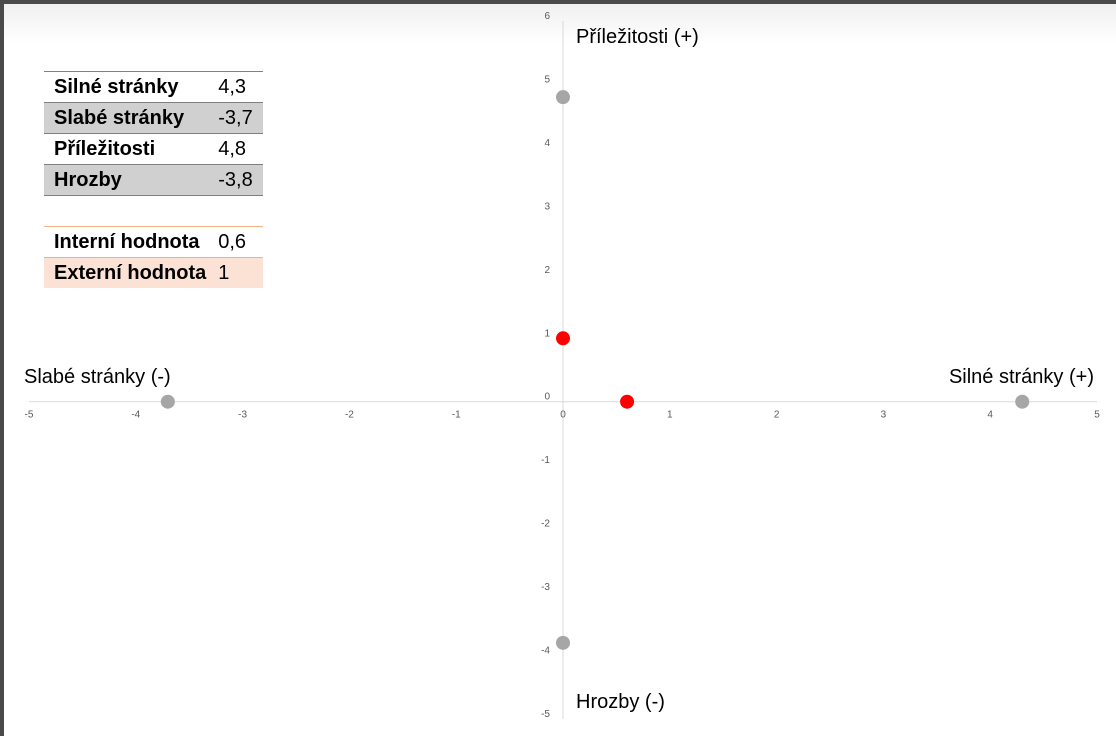  I want to click on x-tick-label: -2, so click(349, 415).